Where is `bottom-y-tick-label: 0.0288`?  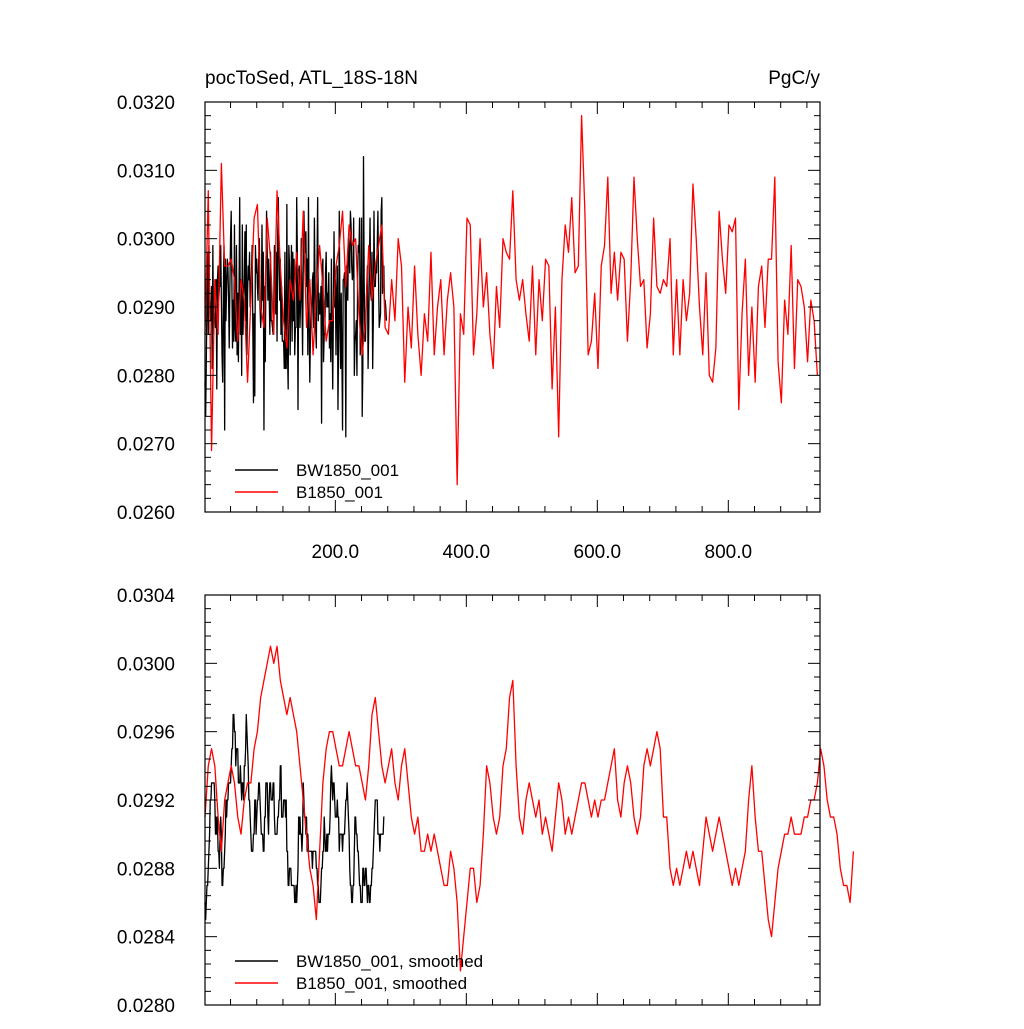 bottom-y-tick-label: 0.0288 is located at coordinates (146, 869).